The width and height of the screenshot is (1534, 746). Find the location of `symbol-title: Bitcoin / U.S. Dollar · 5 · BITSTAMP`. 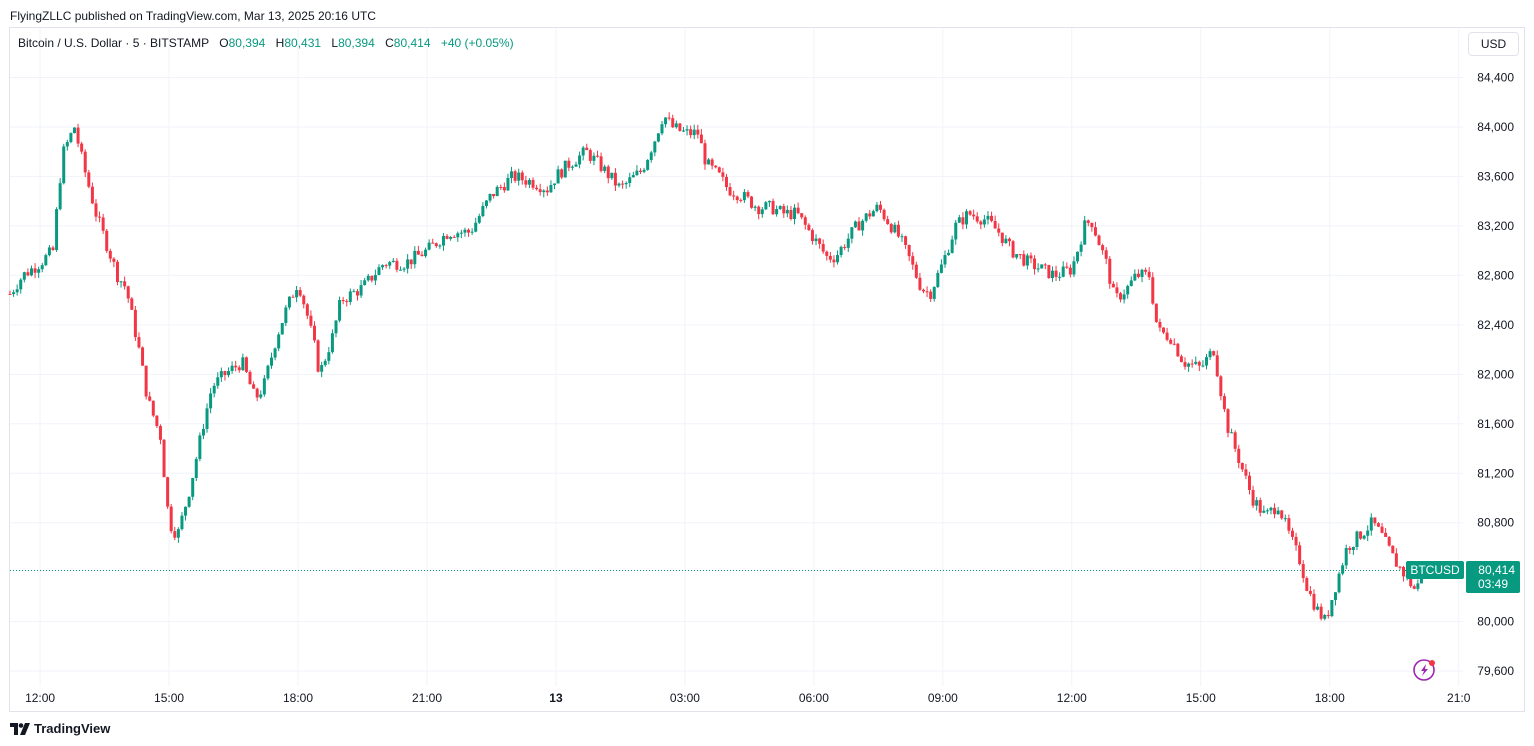

symbol-title: Bitcoin / U.S. Dollar · 5 · BITSTAMP is located at coordinates (113, 43).